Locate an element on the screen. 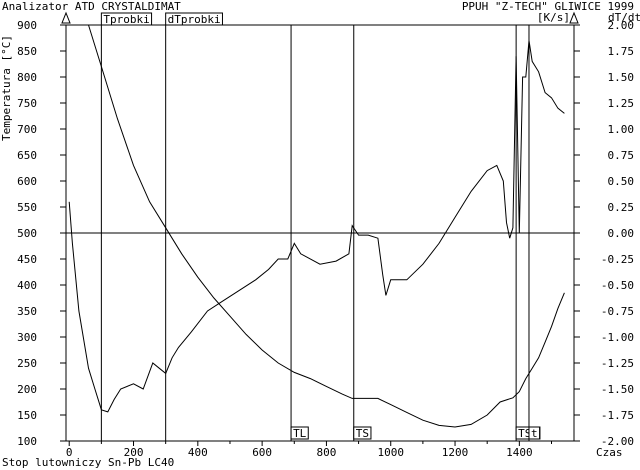 This screenshot has height=470, width=640. x-tick-label: 1200 is located at coordinates (455, 452).